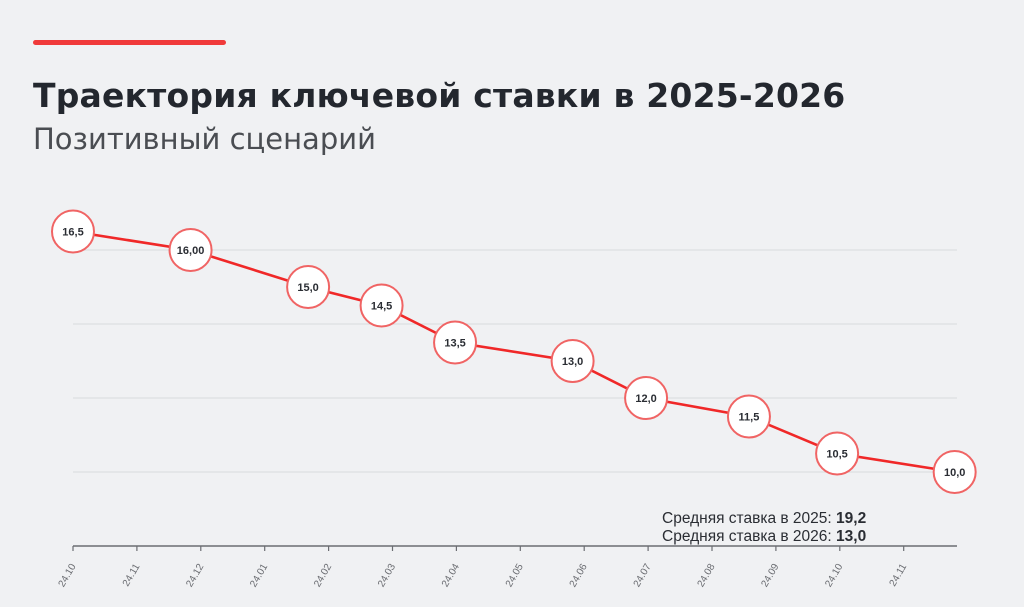 The width and height of the screenshot is (1024, 607). Describe the element at coordinates (851, 536) in the screenshot. I see `average-2026-value: 13,0` at that location.